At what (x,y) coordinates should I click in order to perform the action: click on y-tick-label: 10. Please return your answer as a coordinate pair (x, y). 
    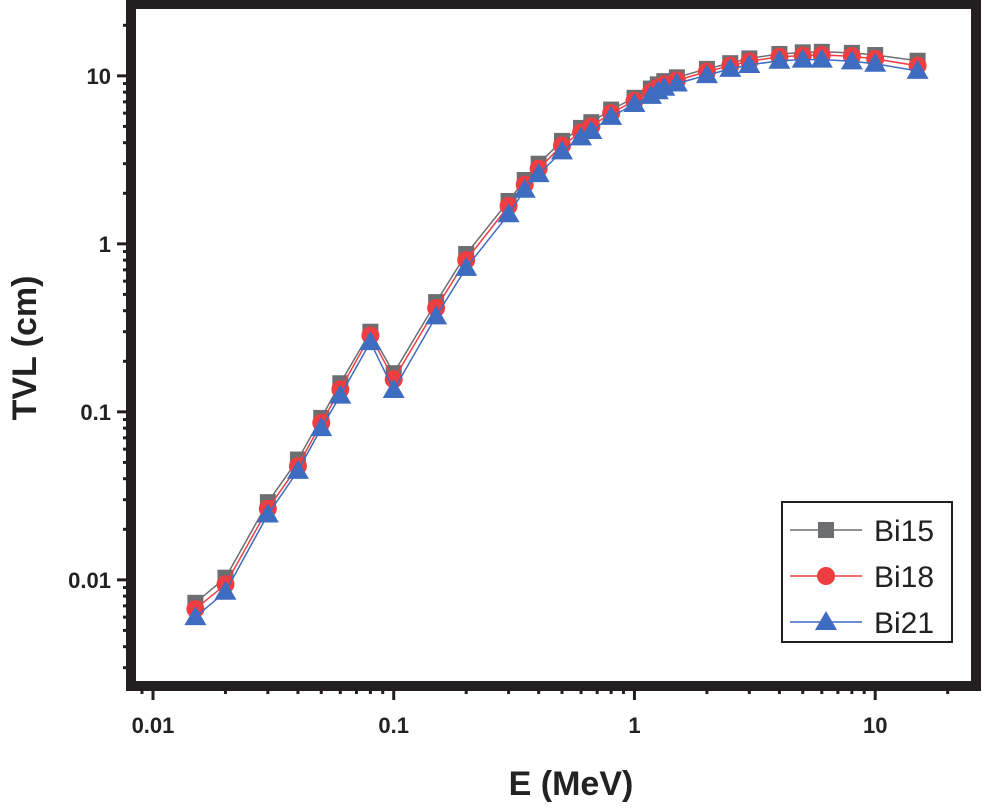
    Looking at the image, I should click on (99, 76).